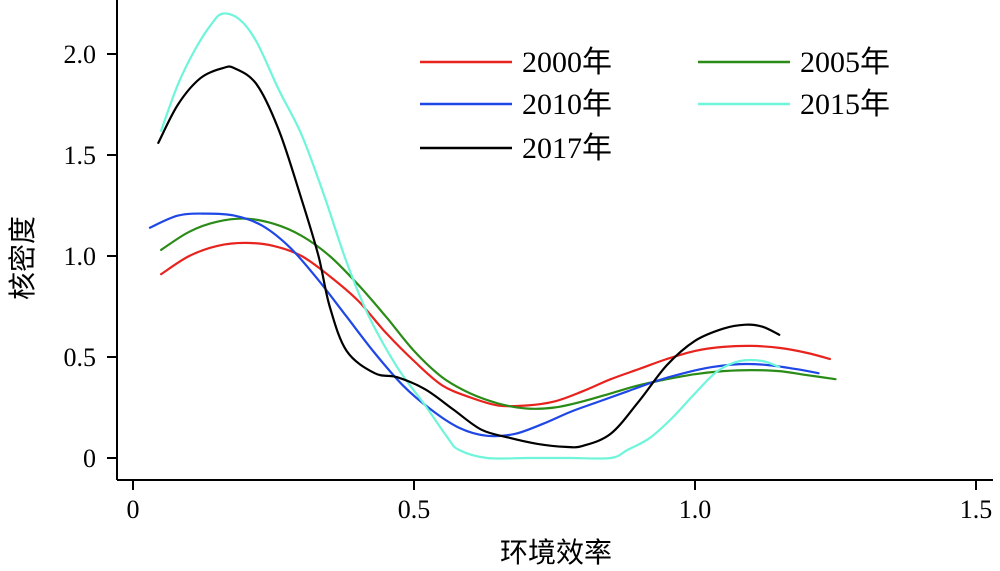 Image resolution: width=1000 pixels, height=571 pixels. Describe the element at coordinates (845, 104) in the screenshot. I see `legend-label: 2015年` at that location.